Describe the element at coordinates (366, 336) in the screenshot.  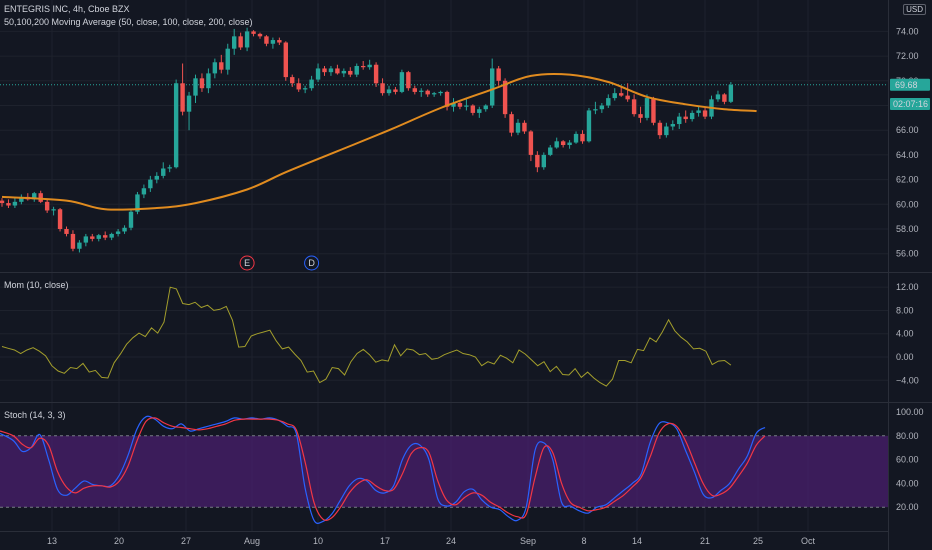
I see `momentum-line` at that location.